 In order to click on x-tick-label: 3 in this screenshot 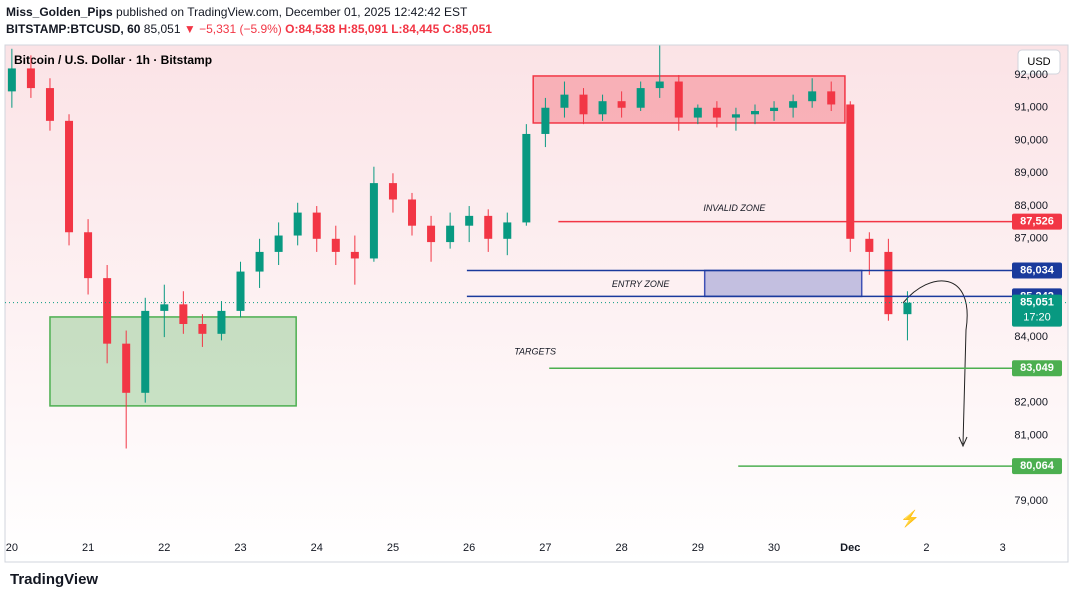, I will do `click(1003, 548)`.